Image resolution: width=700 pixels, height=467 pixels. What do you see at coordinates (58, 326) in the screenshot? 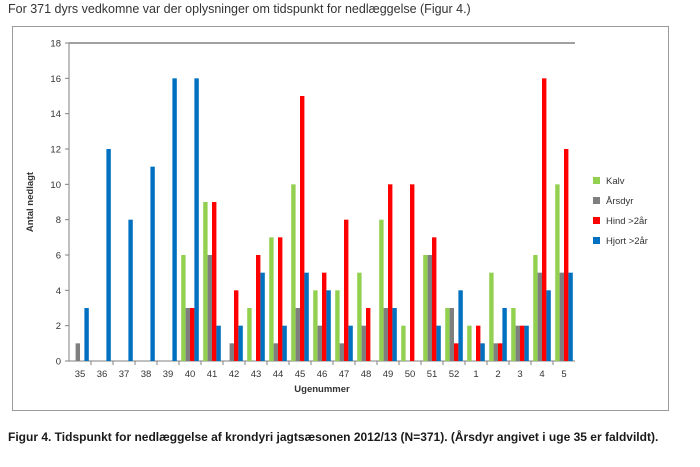
I see `y-tick-label: 2` at bounding box center [58, 326].